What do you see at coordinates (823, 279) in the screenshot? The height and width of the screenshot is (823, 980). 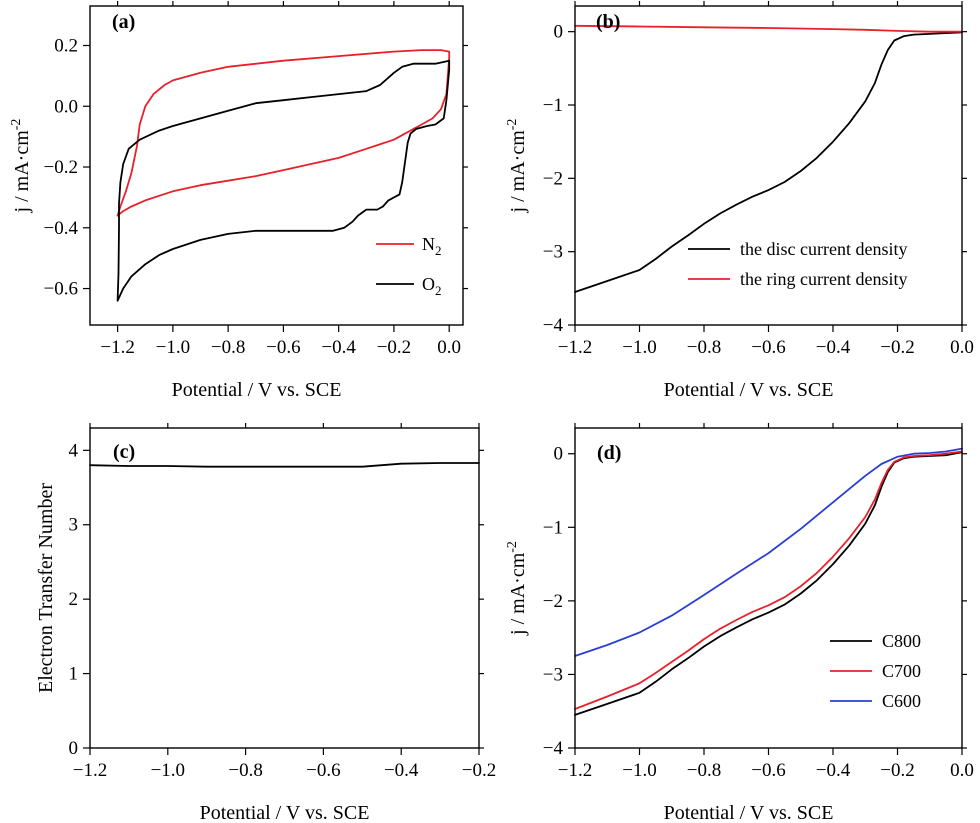 I see `legend-entry: the ring current density` at bounding box center [823, 279].